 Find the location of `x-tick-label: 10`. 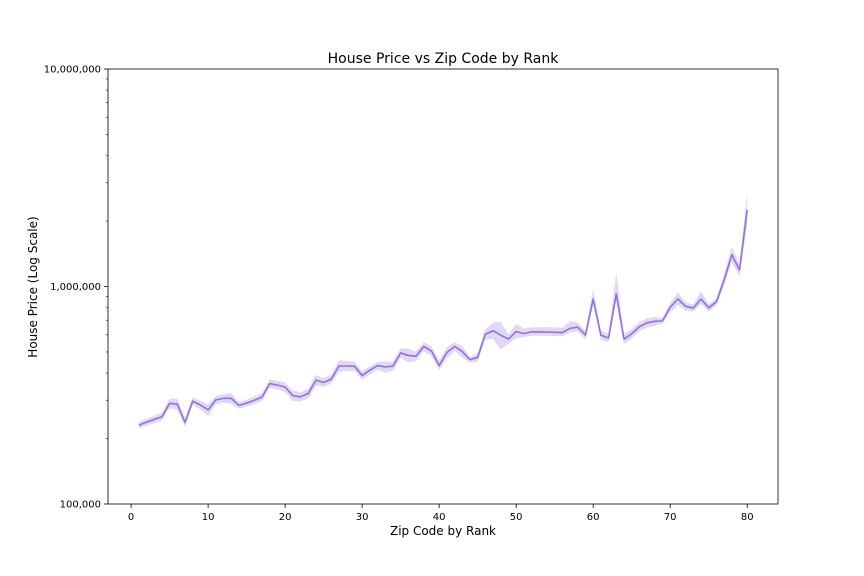

x-tick-label: 10 is located at coordinates (208, 517).